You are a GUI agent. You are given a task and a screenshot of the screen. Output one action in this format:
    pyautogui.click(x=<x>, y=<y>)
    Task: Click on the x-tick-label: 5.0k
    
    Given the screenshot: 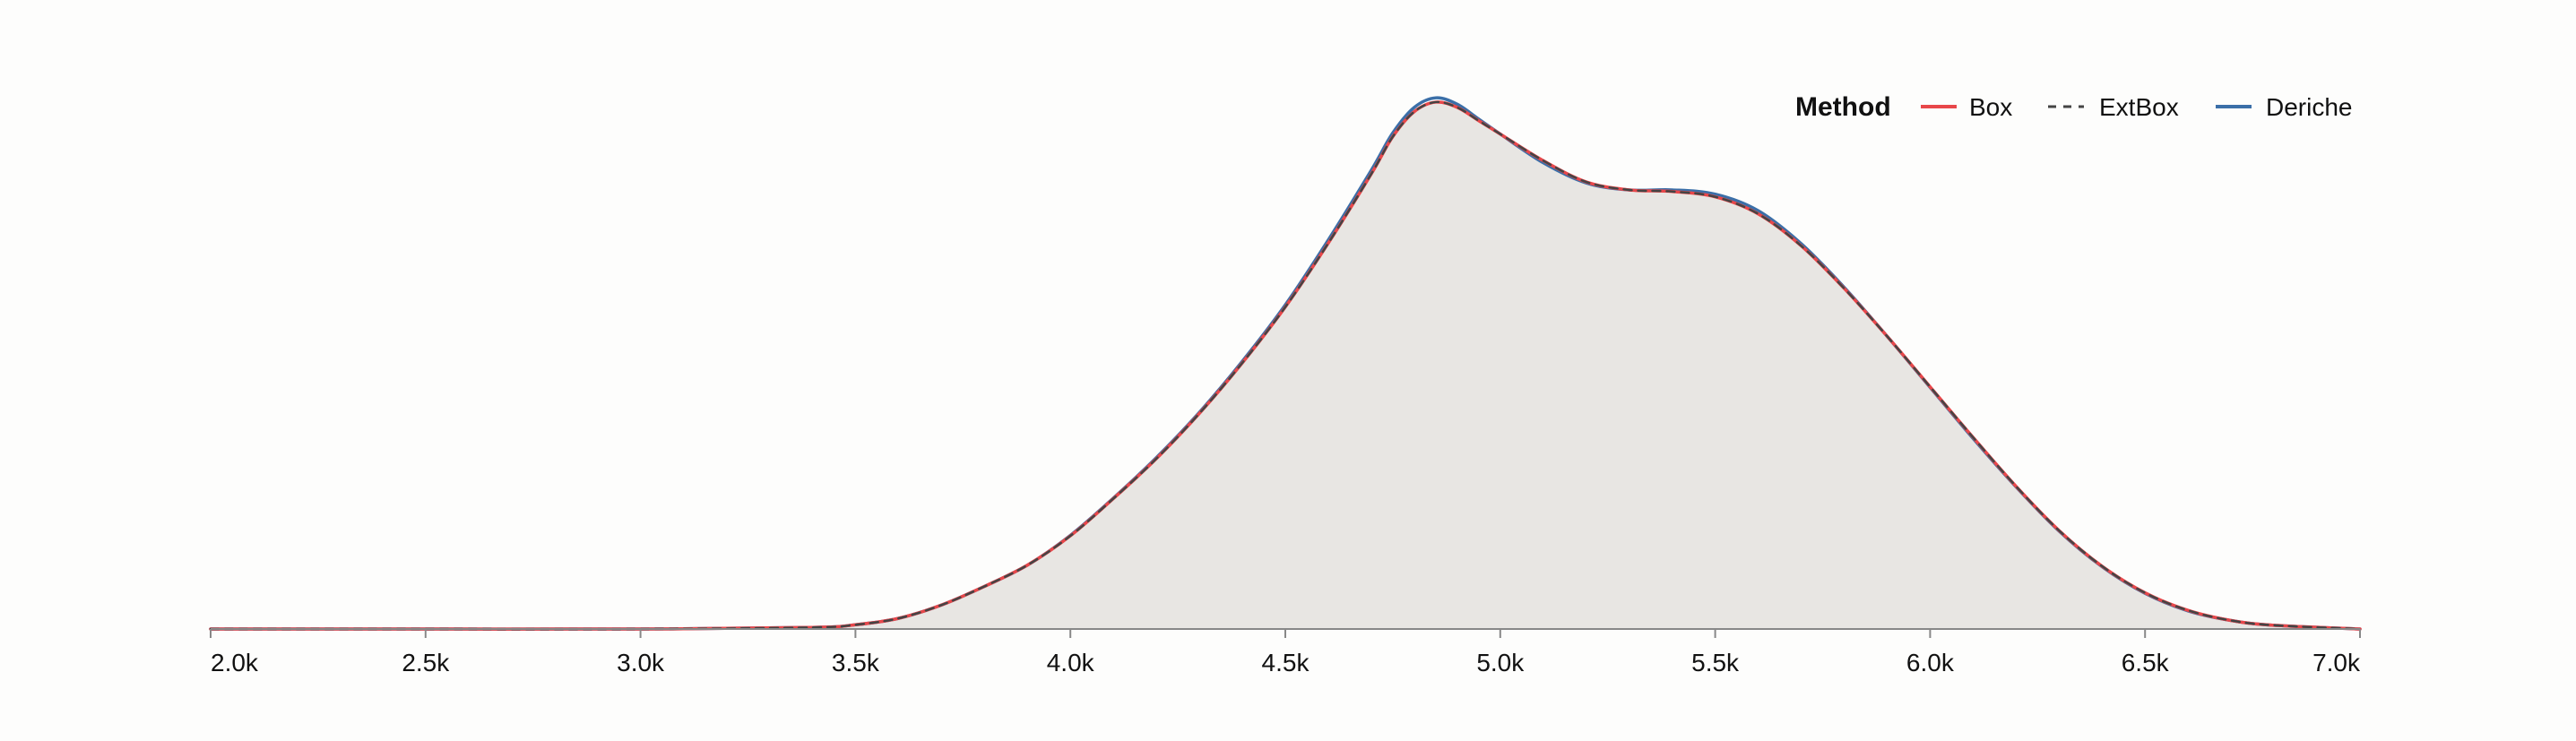 What is the action you would take?
    pyautogui.click(x=1500, y=662)
    